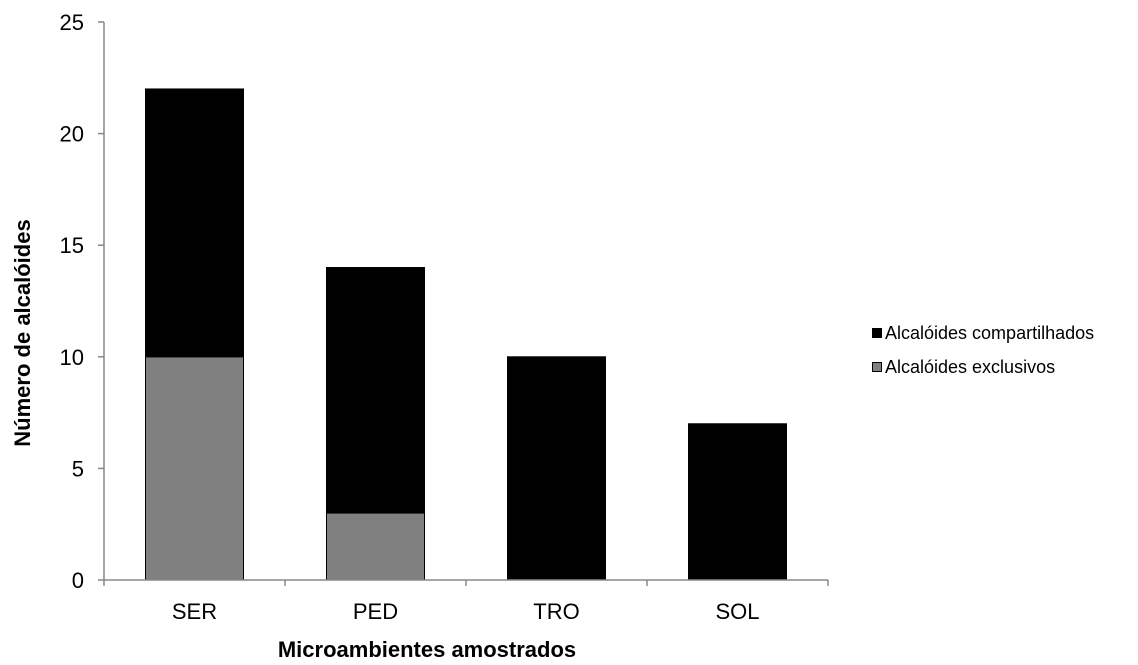 The image size is (1138, 665). What do you see at coordinates (375, 390) in the screenshot?
I see `bar-ped-compartilhados` at bounding box center [375, 390].